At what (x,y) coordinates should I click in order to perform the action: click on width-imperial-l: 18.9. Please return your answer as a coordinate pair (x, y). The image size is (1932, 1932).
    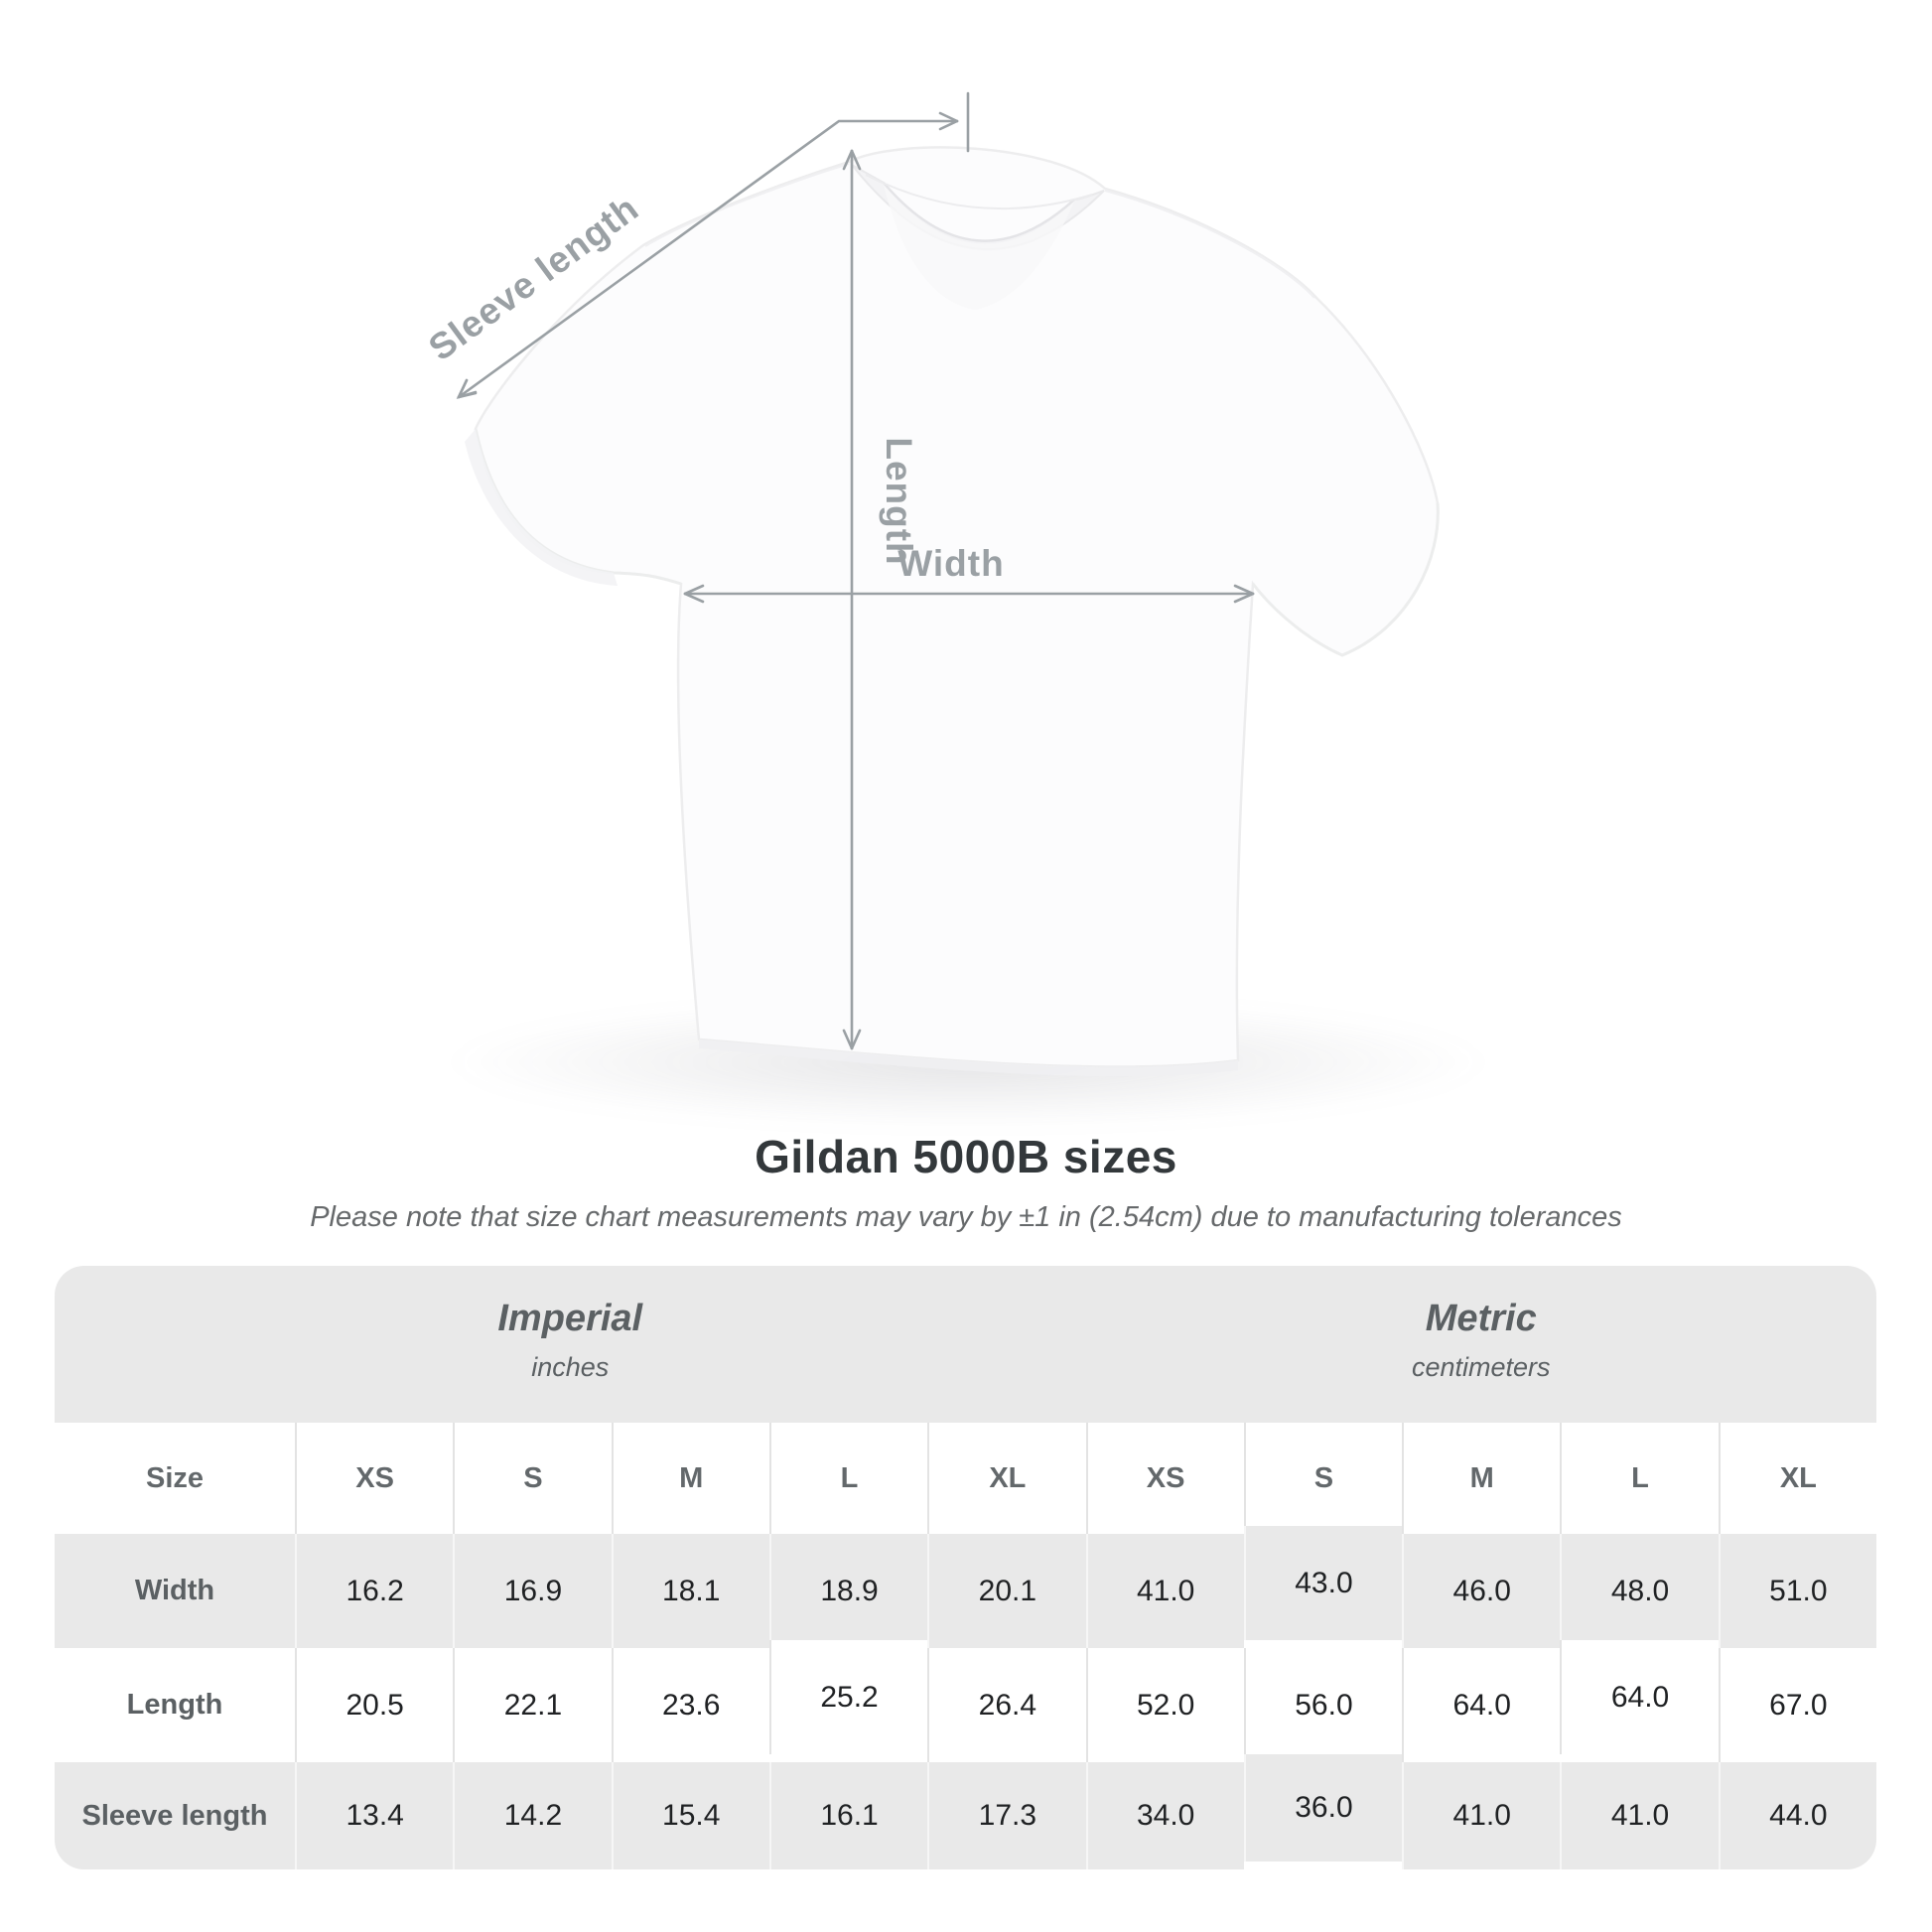
    Looking at the image, I should click on (848, 1591).